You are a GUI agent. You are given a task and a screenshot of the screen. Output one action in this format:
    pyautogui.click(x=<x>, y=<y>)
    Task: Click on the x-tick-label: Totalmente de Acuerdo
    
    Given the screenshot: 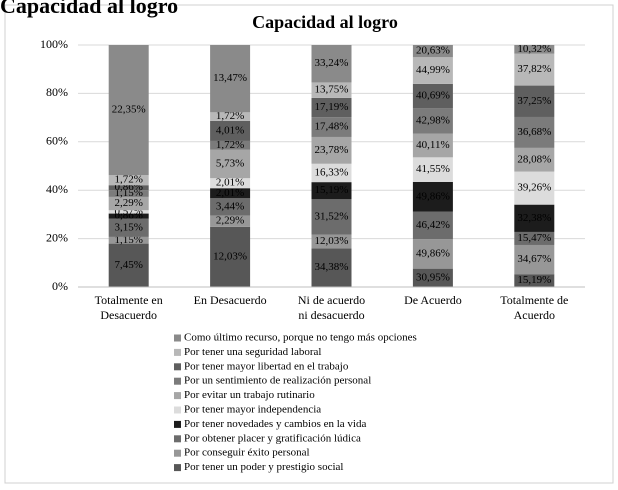 What is the action you would take?
    pyautogui.click(x=534, y=307)
    